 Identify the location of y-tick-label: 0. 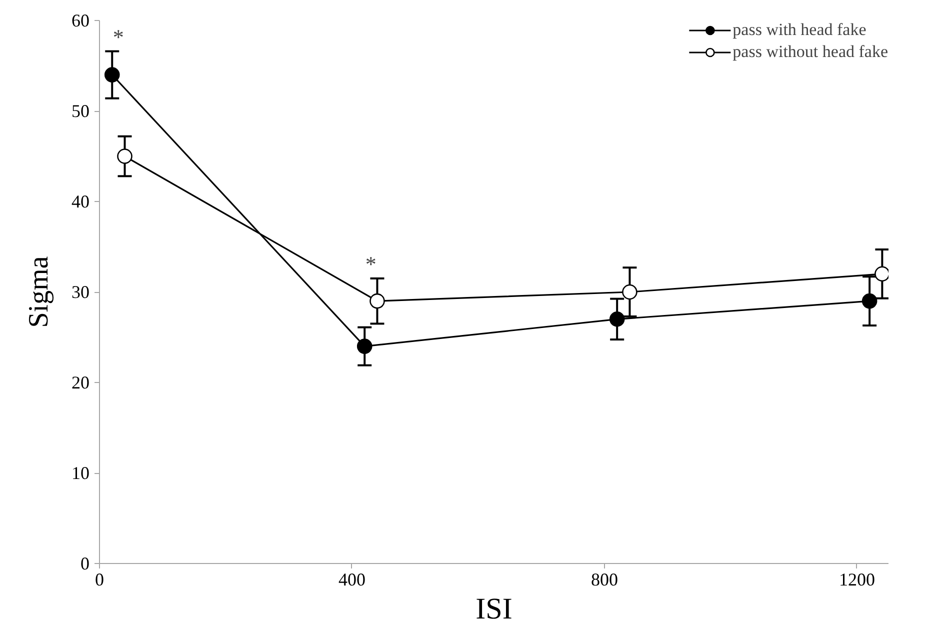
(85, 564).